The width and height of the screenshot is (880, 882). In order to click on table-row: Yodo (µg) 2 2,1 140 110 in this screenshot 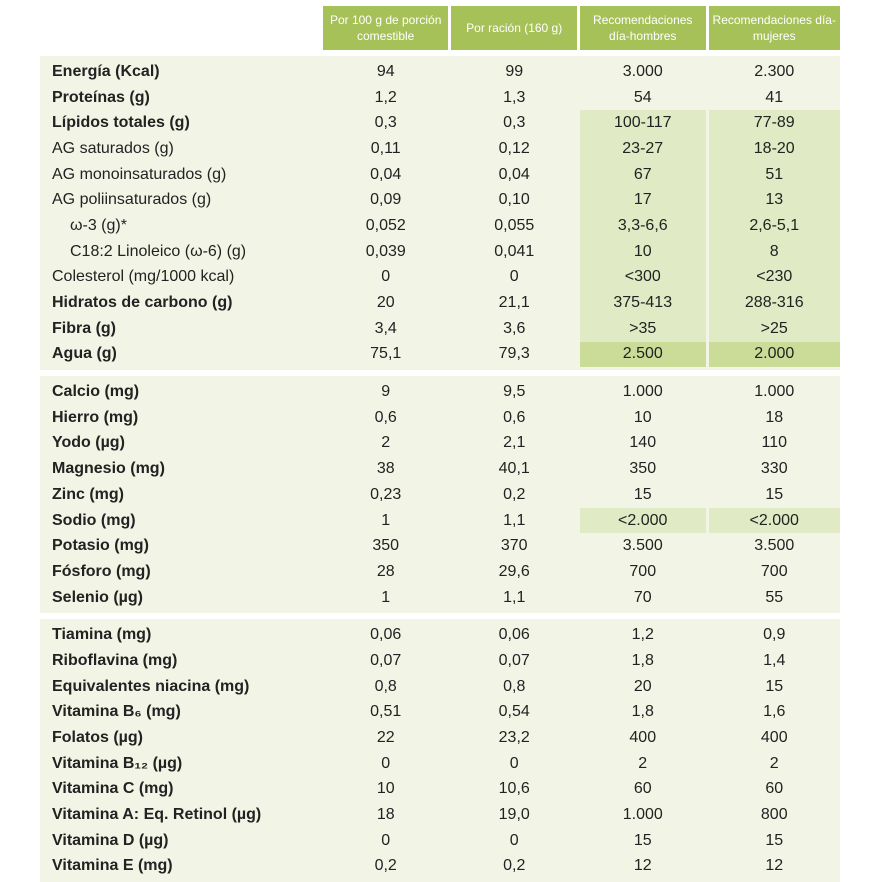, I will do `click(440, 444)`.